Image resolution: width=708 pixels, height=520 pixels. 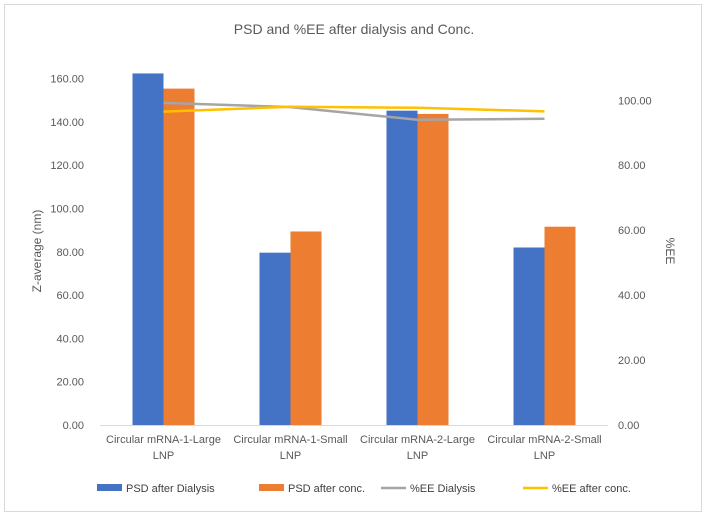 I want to click on y2-tick-label: 20.00, so click(x=632, y=361).